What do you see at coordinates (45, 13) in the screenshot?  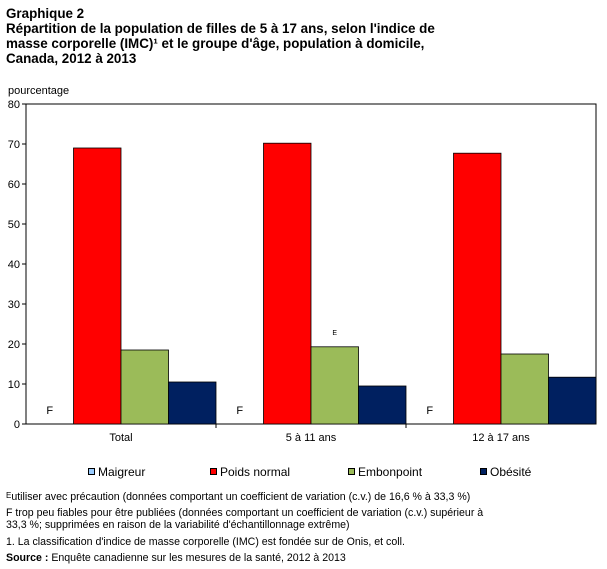 I see `title-line-1: Graphique 2` at bounding box center [45, 13].